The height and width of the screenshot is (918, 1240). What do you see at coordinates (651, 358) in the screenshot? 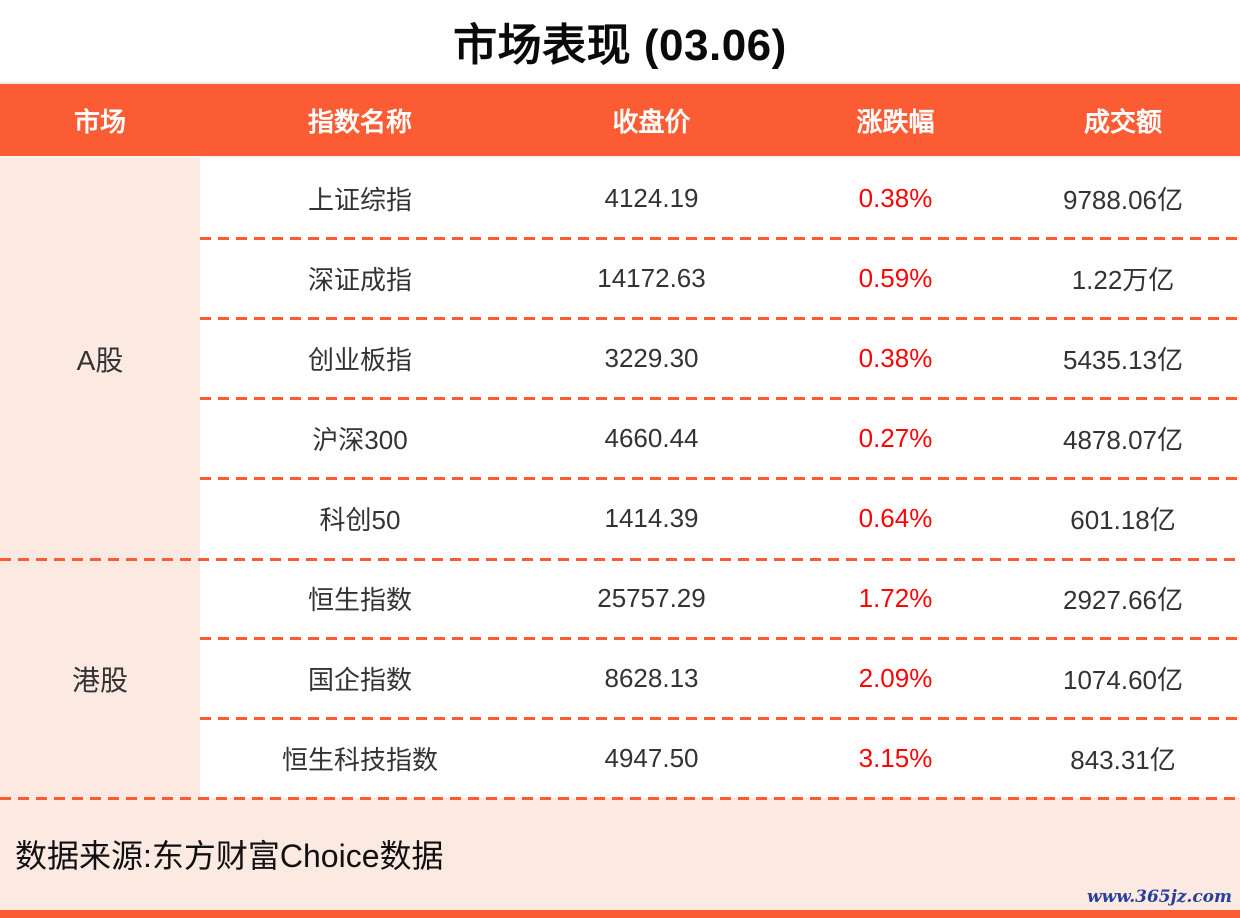
I see `close-price: 3229.30` at bounding box center [651, 358].